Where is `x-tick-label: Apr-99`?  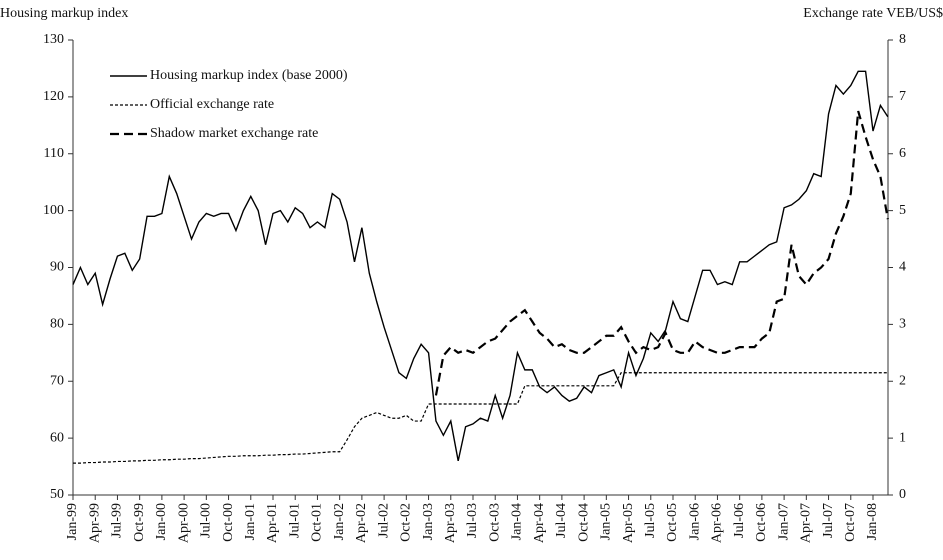
x-tick-label: Apr-99 is located at coordinates (94, 523).